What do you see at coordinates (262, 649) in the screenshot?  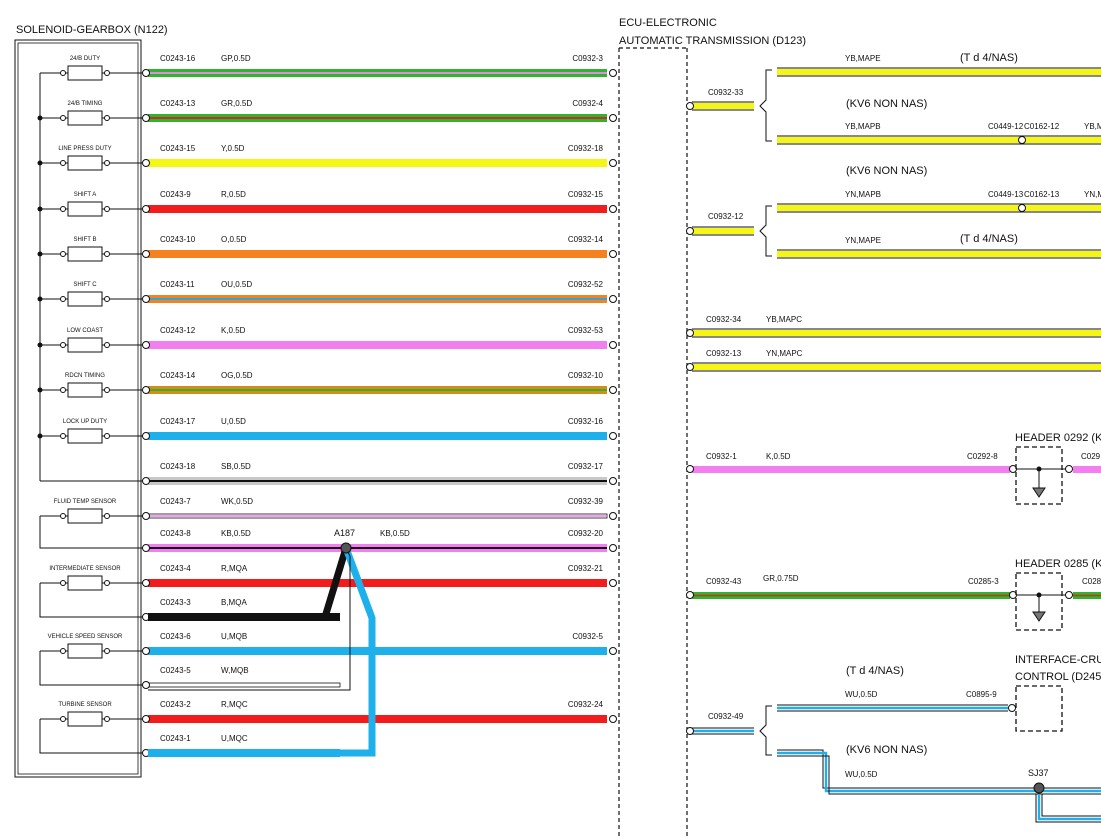 I see `splice-a187` at bounding box center [262, 649].